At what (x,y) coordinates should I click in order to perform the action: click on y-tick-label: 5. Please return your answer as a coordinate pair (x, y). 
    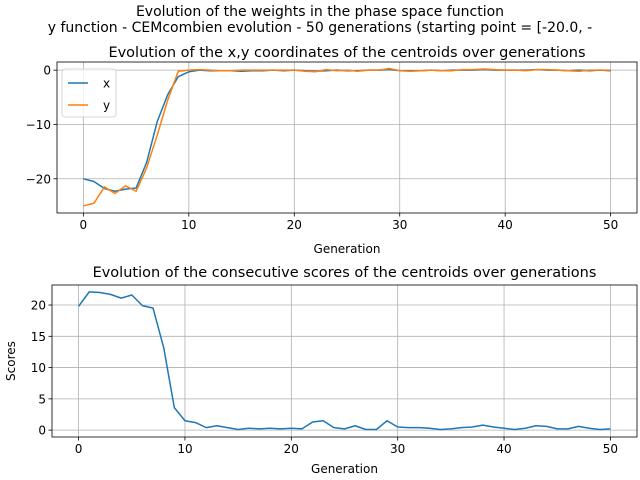
    Looking at the image, I should click on (42, 399).